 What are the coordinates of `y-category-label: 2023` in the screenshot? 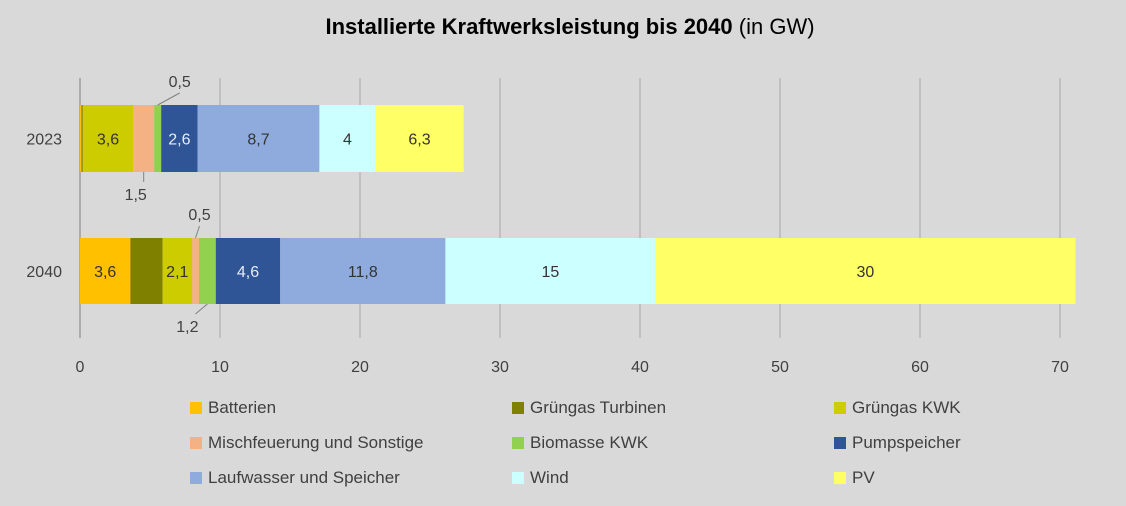 It's located at (44, 140).